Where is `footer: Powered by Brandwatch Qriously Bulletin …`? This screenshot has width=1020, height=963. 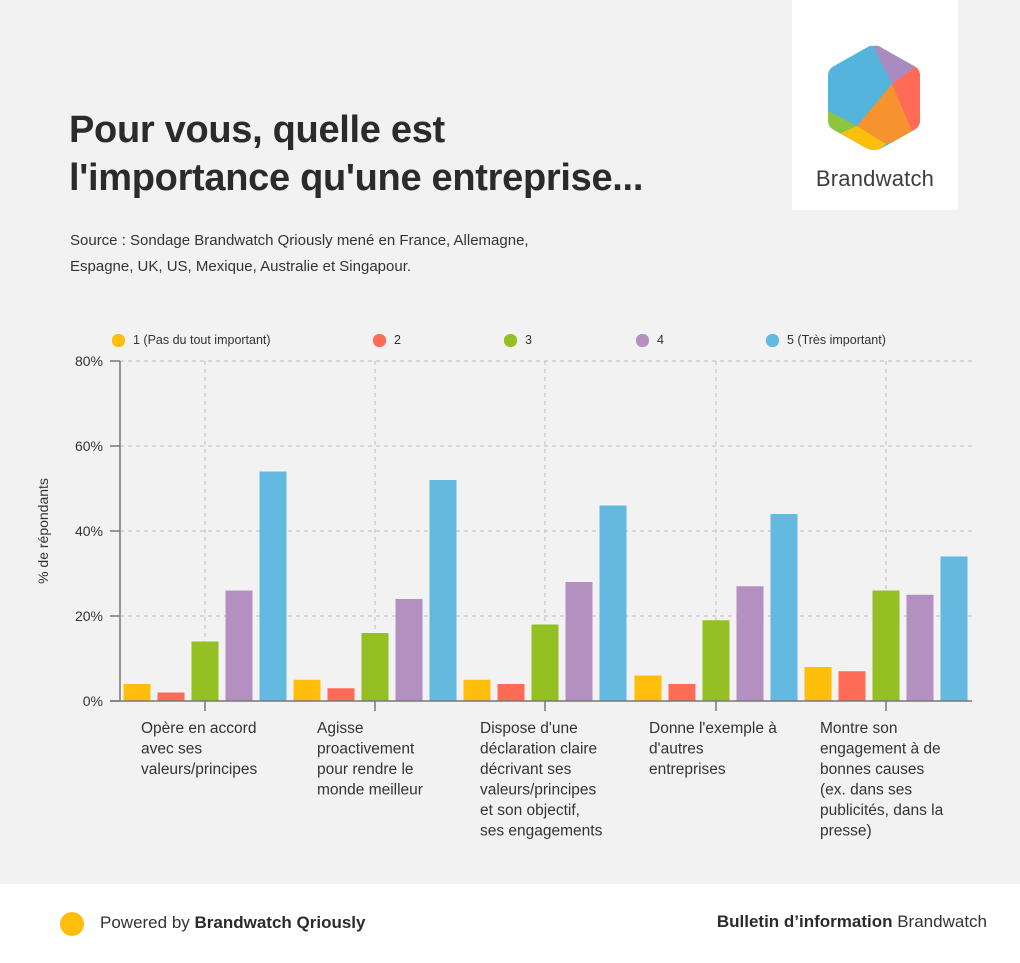
footer: Powered by Brandwatch Qriously Bulletin … is located at coordinates (510, 923).